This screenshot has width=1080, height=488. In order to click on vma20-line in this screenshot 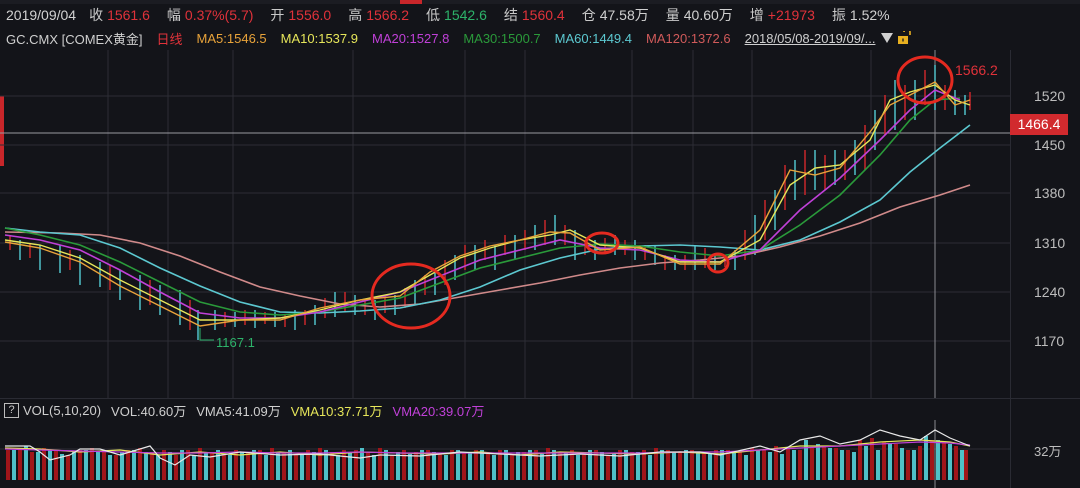, I will do `click(487, 447)`.